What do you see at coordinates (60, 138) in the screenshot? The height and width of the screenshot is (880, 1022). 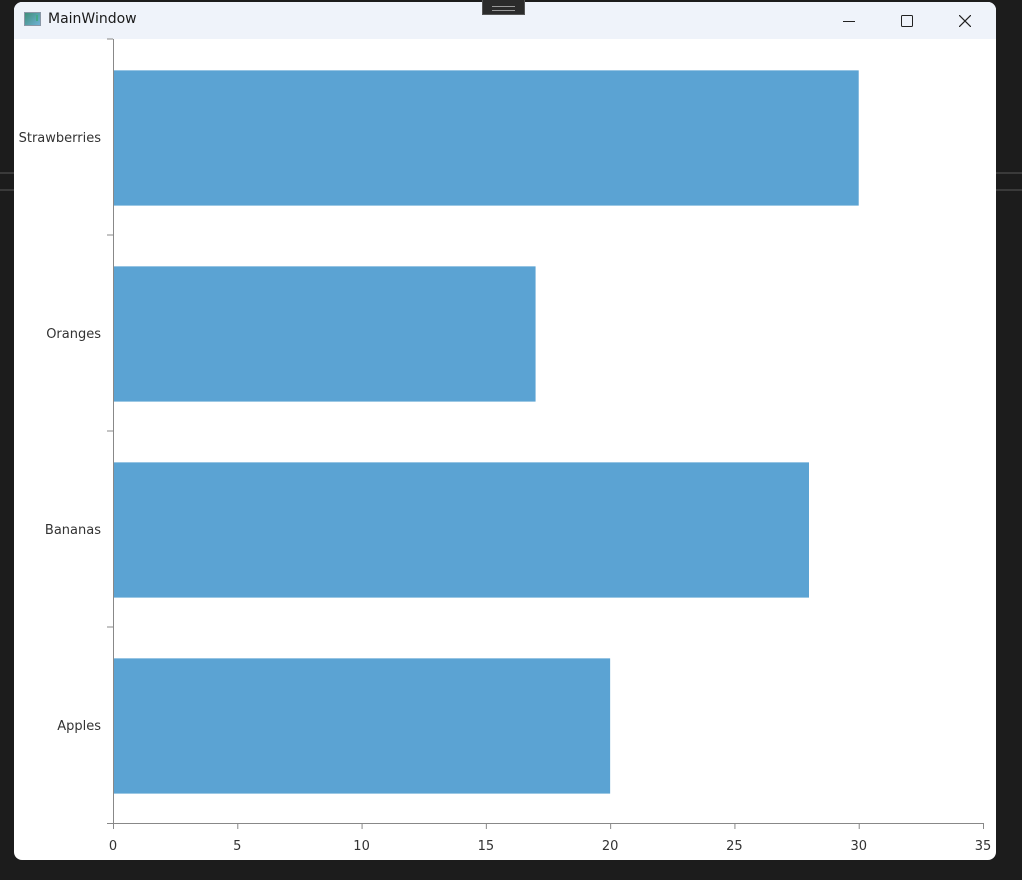 I see `y-tick-label: Strawberries` at bounding box center [60, 138].